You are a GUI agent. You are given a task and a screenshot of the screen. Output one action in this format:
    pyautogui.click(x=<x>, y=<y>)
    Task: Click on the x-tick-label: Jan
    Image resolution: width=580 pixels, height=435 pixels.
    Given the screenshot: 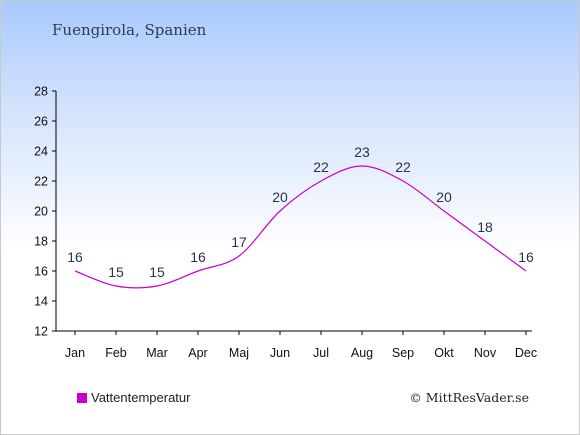 What is the action you would take?
    pyautogui.click(x=75, y=353)
    